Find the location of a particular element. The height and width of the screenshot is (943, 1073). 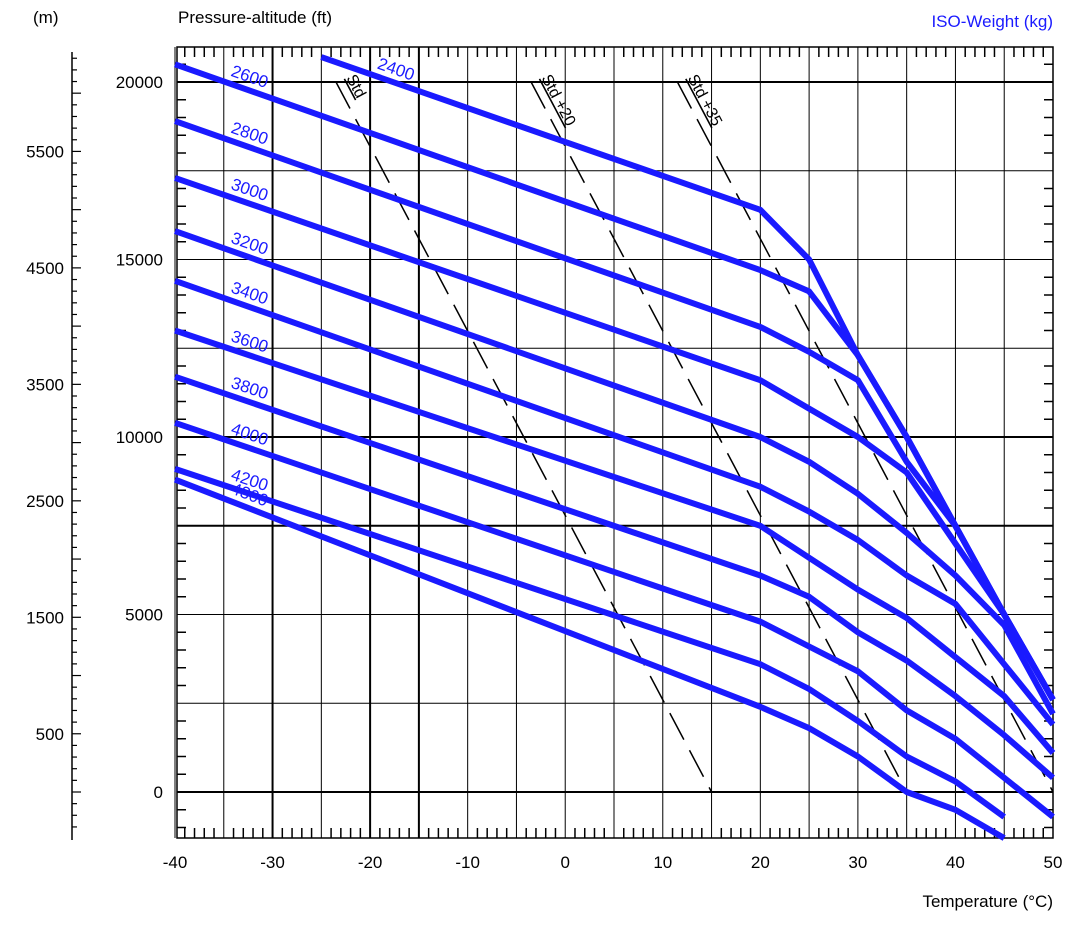

x-tick-label: 30 is located at coordinates (857, 862).